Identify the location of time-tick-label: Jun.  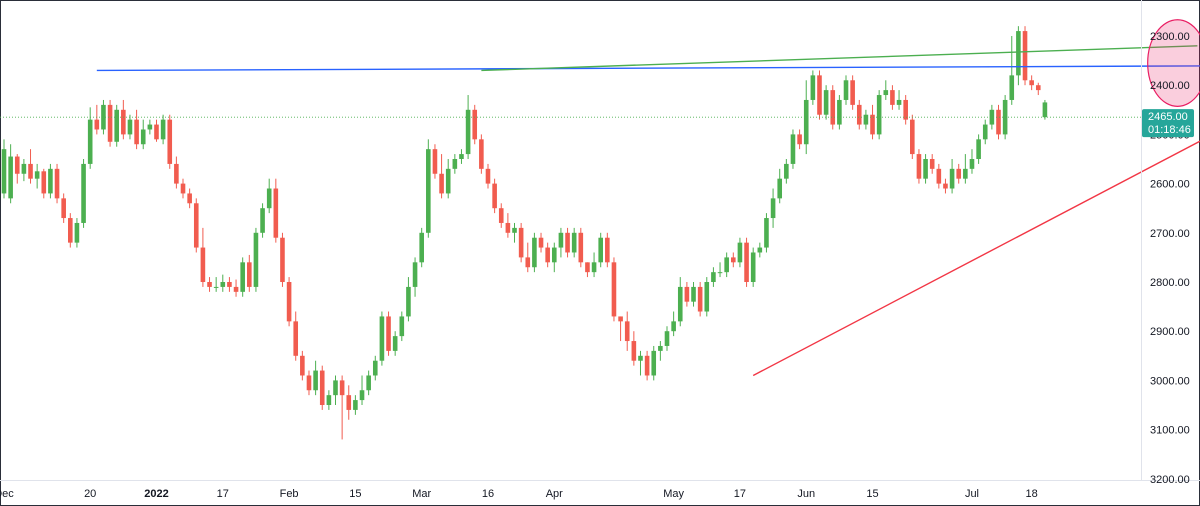
(806, 494).